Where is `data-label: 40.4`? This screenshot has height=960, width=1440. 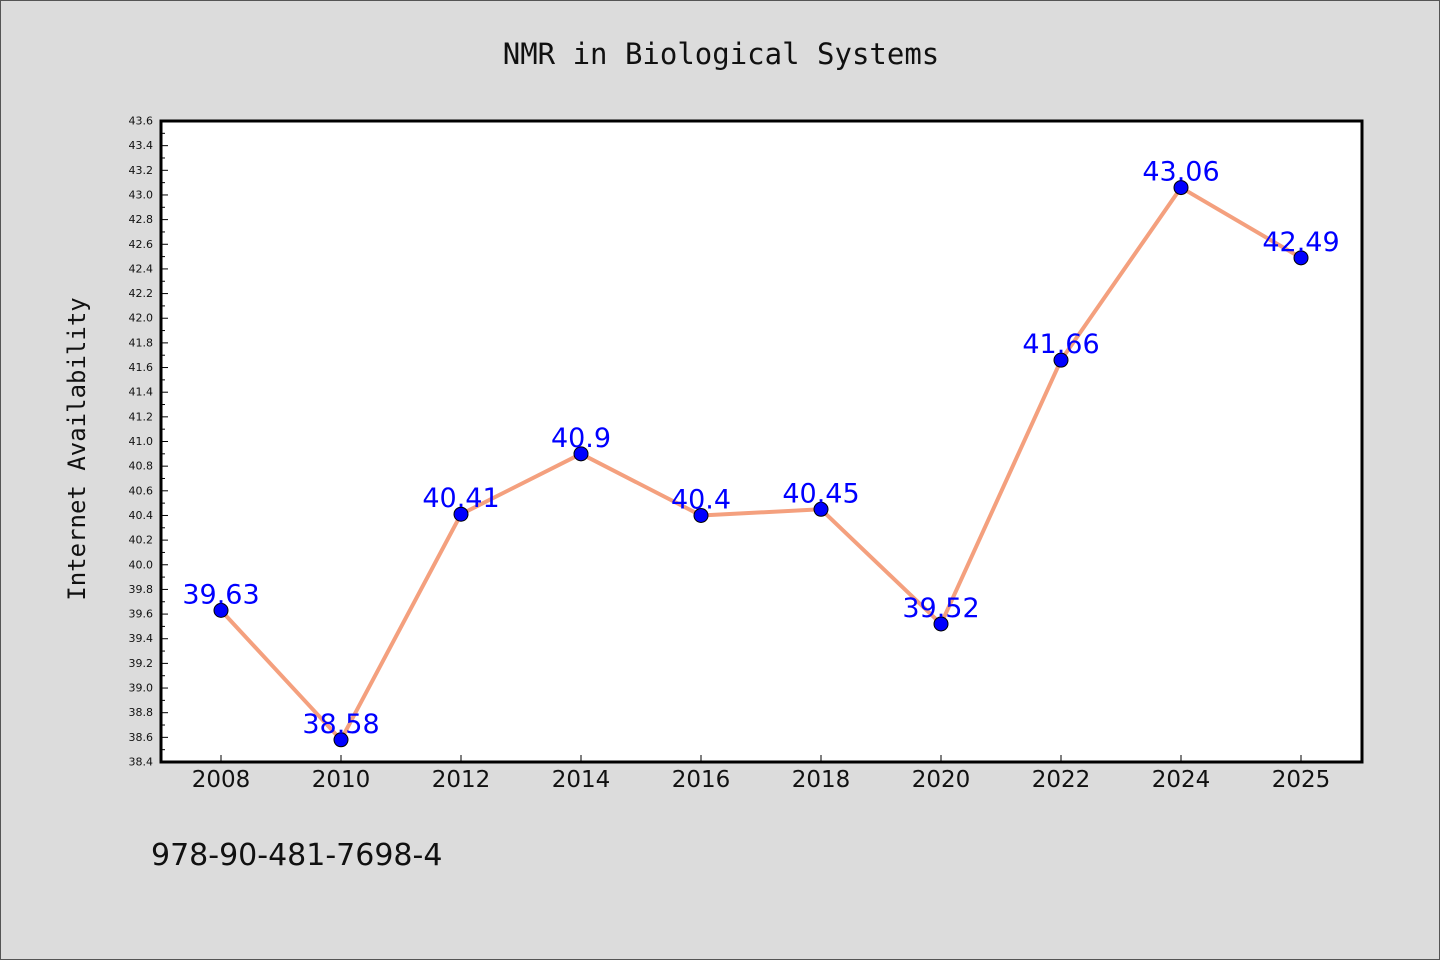 data-label: 40.4 is located at coordinates (701, 499).